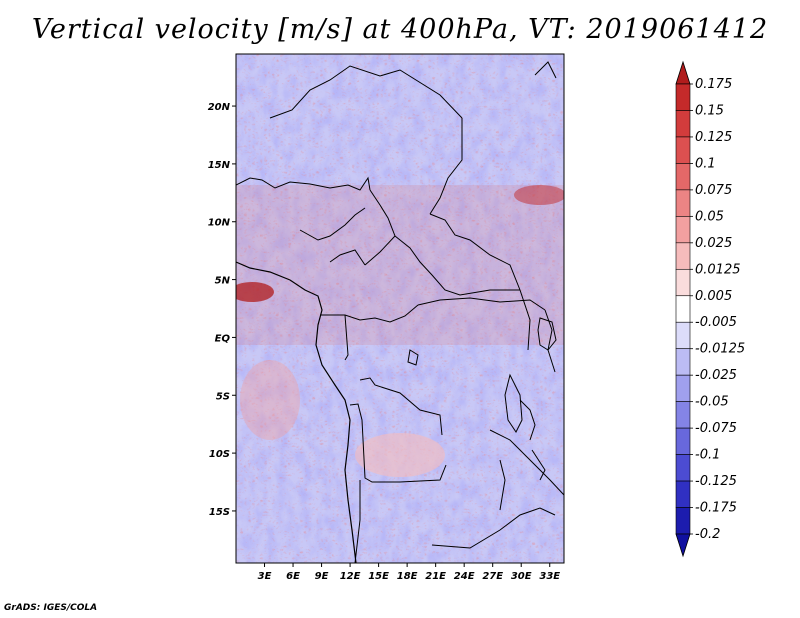 Image resolution: width=800 pixels, height=618 pixels. I want to click on colorbar-bottom-arrow, so click(683, 545).